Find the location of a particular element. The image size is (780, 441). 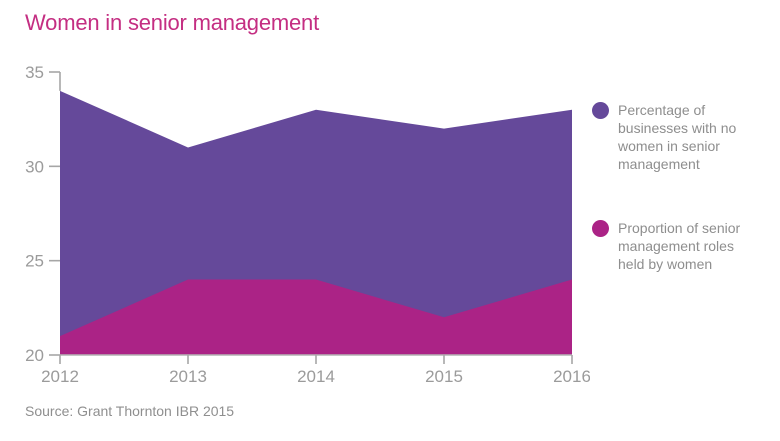

svg-text: 35 is located at coordinates (34, 72).